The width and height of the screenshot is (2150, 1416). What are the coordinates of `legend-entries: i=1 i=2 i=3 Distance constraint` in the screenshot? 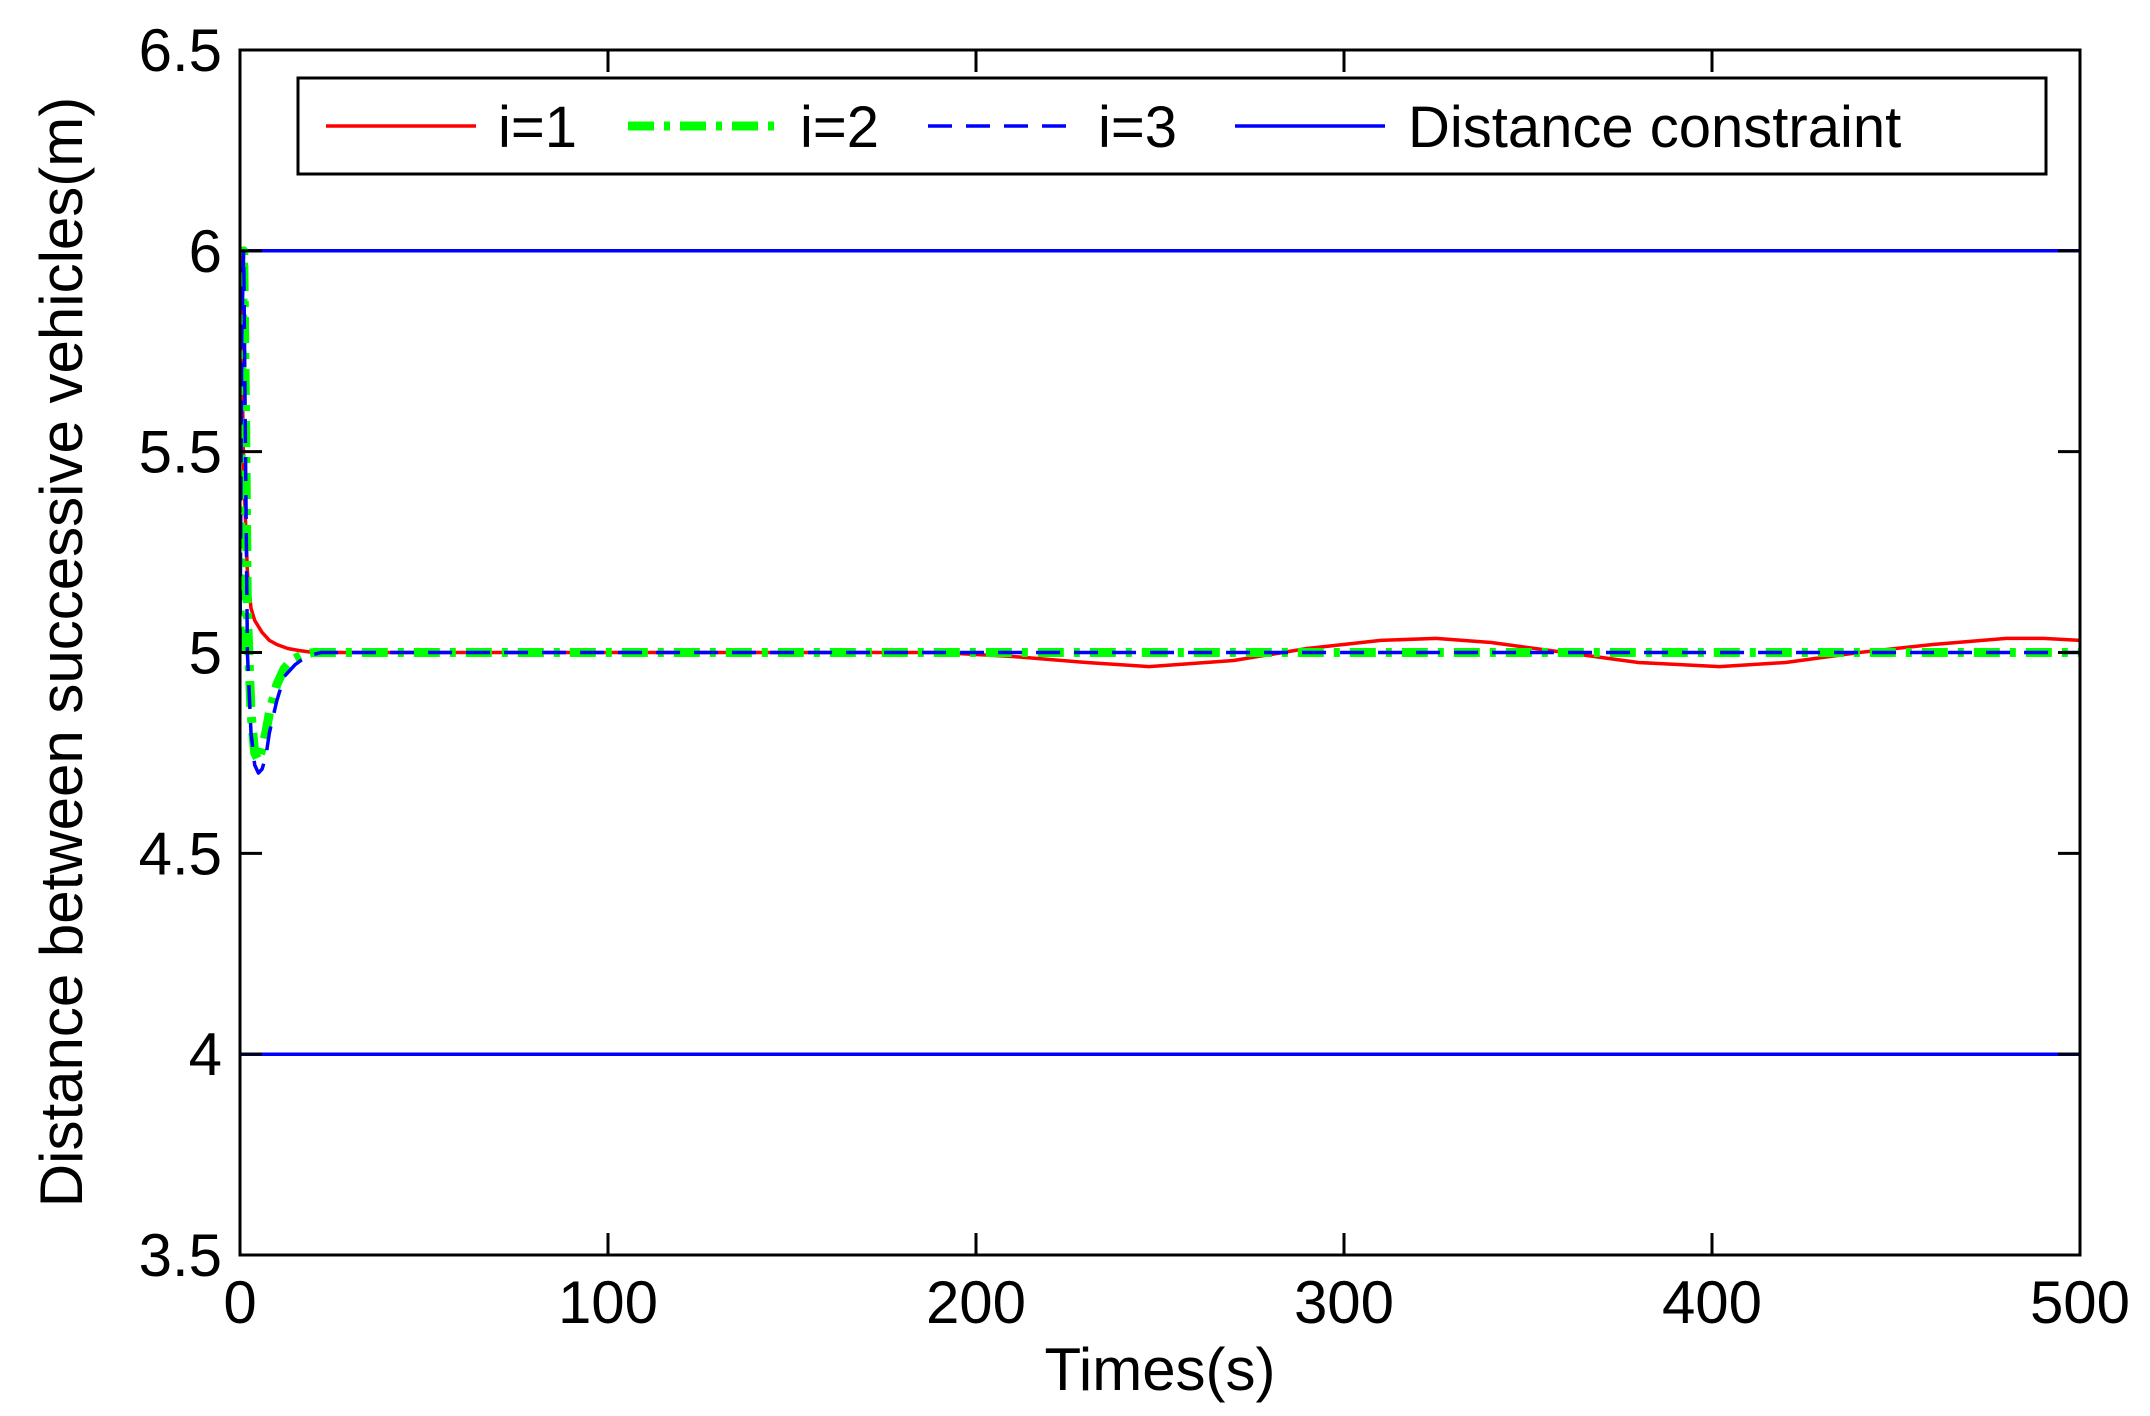 It's located at (1113, 127).